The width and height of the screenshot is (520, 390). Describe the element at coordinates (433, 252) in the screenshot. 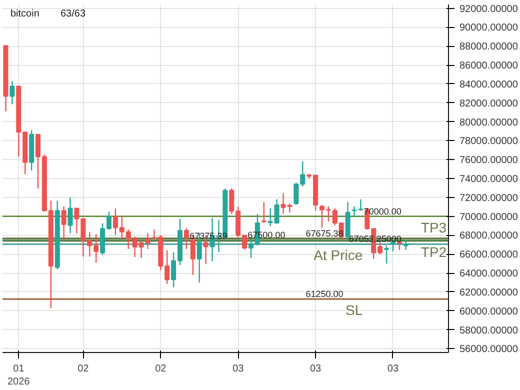

I see `annotation: TP2` at that location.